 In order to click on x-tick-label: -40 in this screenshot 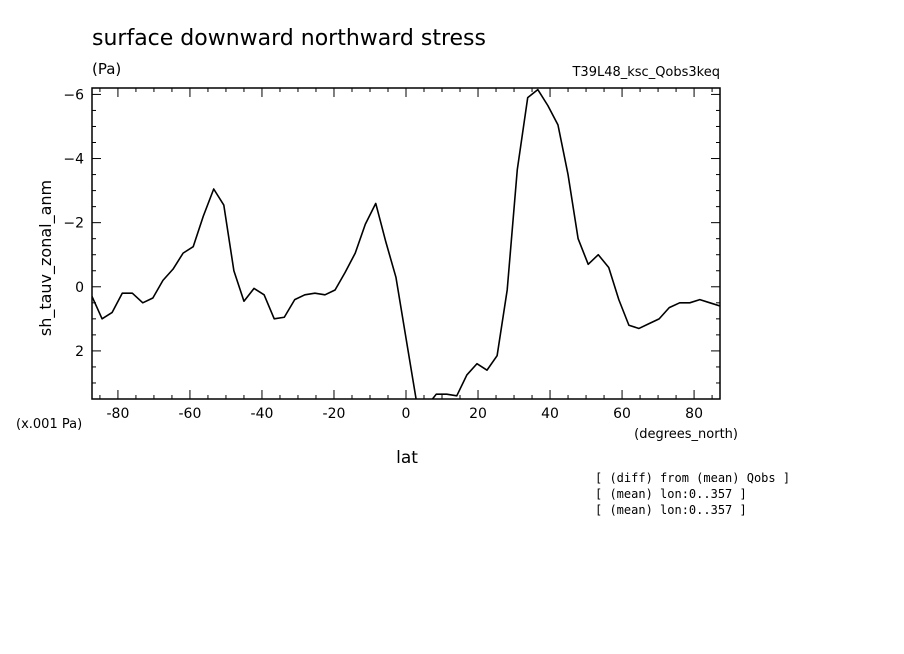, I will do `click(262, 414)`.